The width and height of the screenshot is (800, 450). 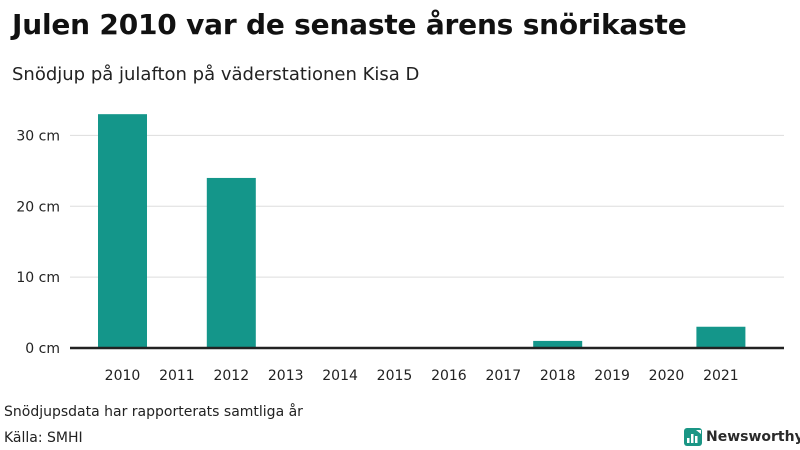 What do you see at coordinates (231, 262) in the screenshot?
I see `bar-2012` at bounding box center [231, 262].